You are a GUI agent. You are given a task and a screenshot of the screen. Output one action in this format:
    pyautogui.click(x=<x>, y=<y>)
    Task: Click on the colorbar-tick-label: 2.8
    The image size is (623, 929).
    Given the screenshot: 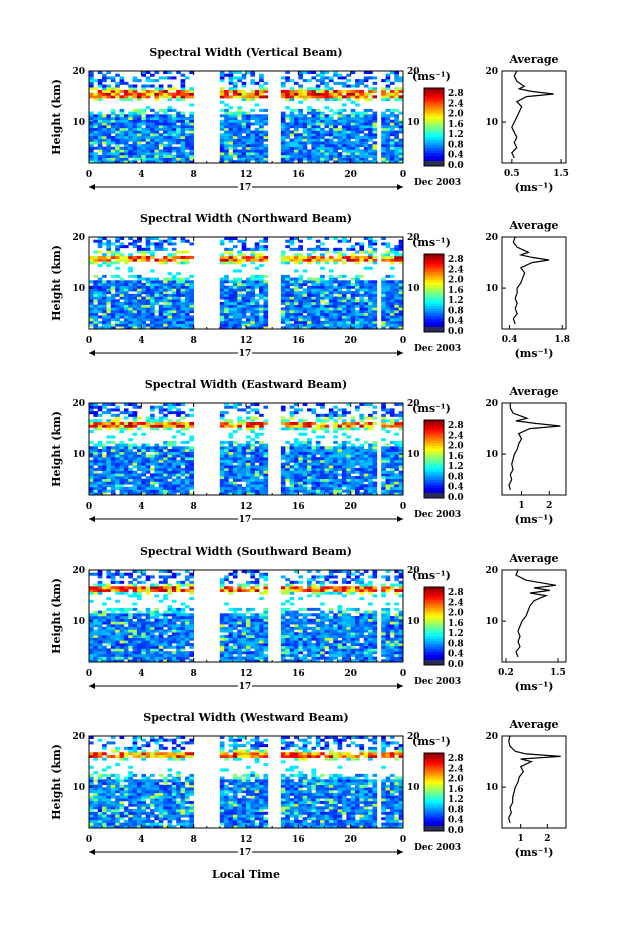 What is the action you would take?
    pyautogui.click(x=456, y=260)
    